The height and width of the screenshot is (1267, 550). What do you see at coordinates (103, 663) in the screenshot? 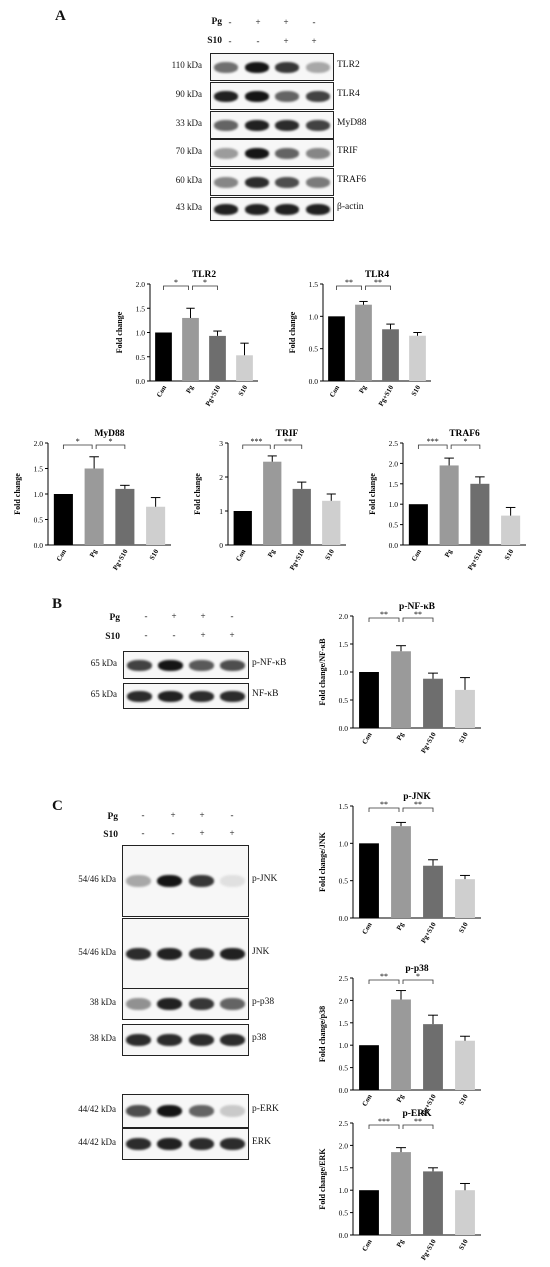
I see `molecular-weight-label: 65 kDa` at bounding box center [103, 663].